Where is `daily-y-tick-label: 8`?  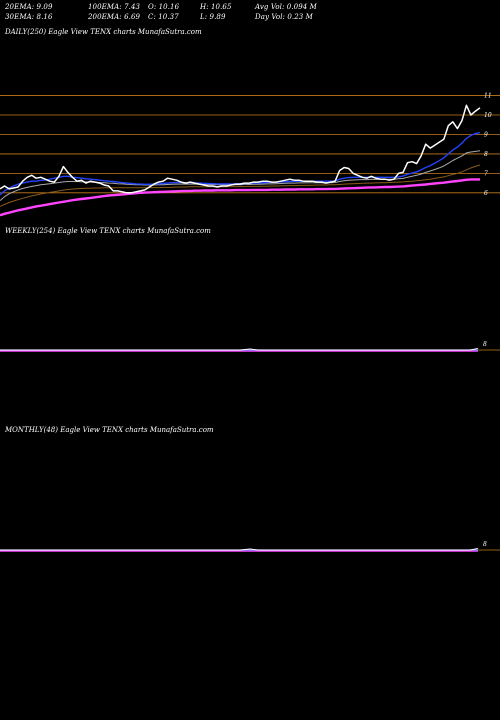
daily-y-tick-label: 8 is located at coordinates (486, 154).